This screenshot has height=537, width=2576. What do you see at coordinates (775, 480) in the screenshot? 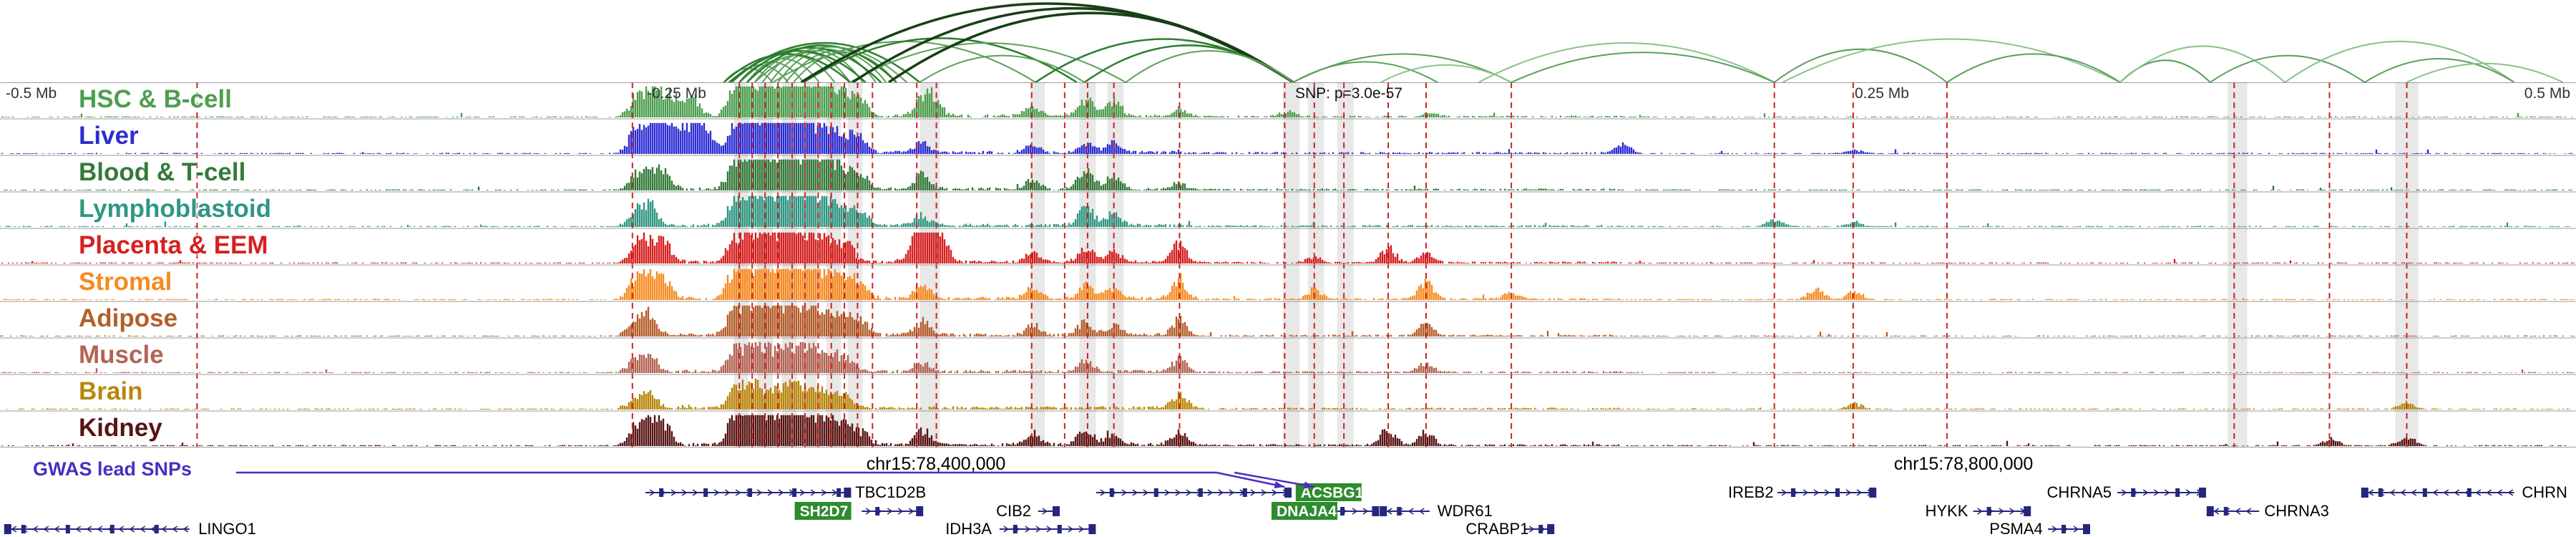
I see `gwas-lead-snp-pointers` at bounding box center [775, 480].